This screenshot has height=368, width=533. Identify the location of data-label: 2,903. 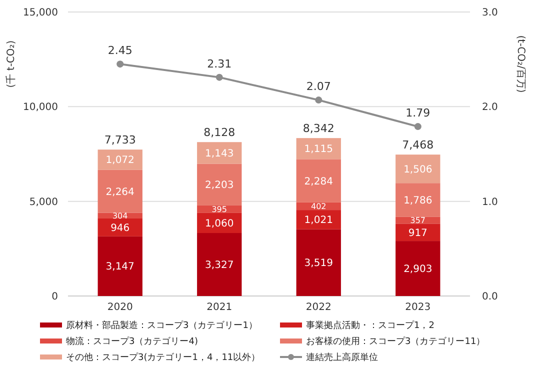
(418, 270).